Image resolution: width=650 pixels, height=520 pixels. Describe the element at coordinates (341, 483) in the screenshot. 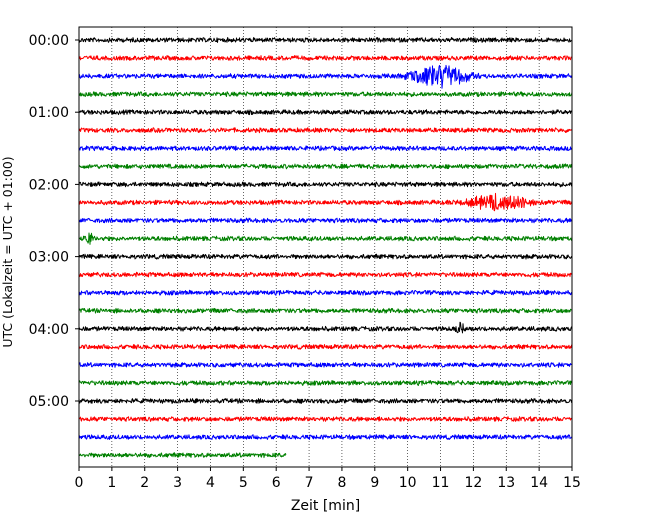

I see `x-tick-label: 8` at that location.